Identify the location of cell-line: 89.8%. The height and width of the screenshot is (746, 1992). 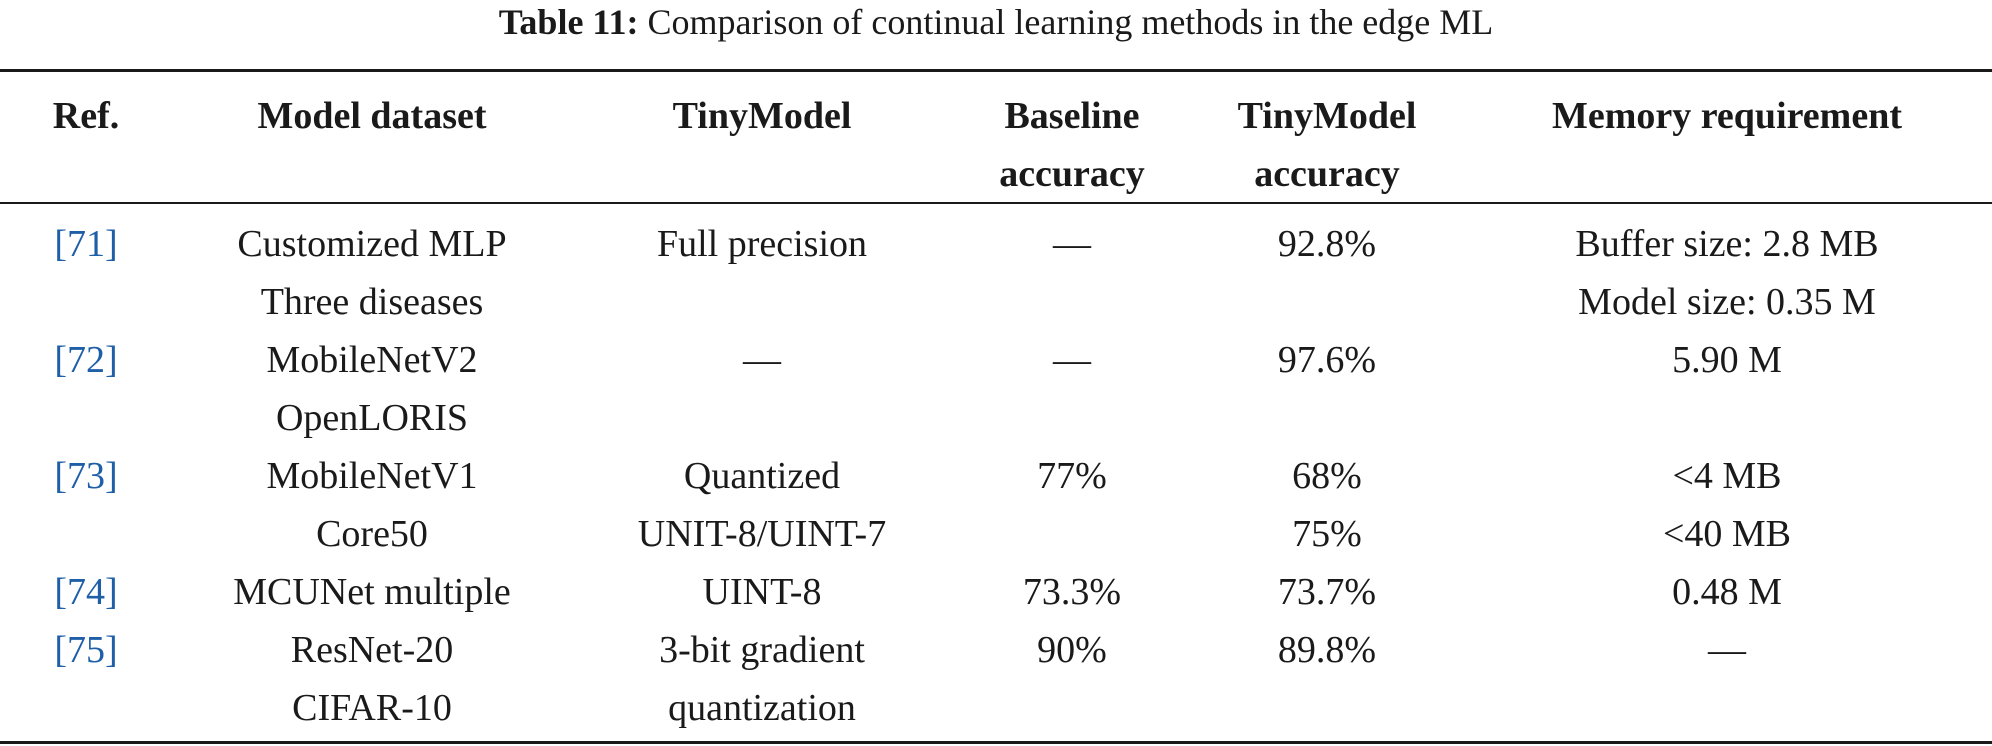
(1327, 650).